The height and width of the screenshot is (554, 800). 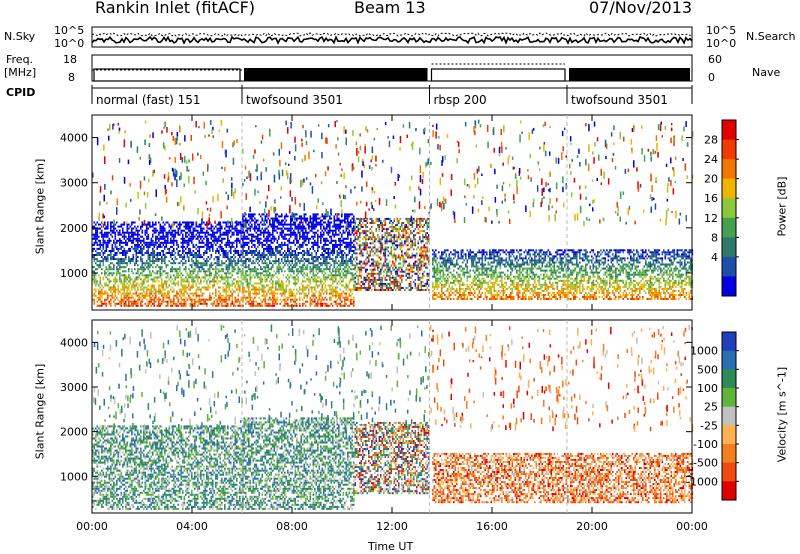 What do you see at coordinates (69, 30) in the screenshot?
I see `nsky-tick-high: 10^5` at bounding box center [69, 30].